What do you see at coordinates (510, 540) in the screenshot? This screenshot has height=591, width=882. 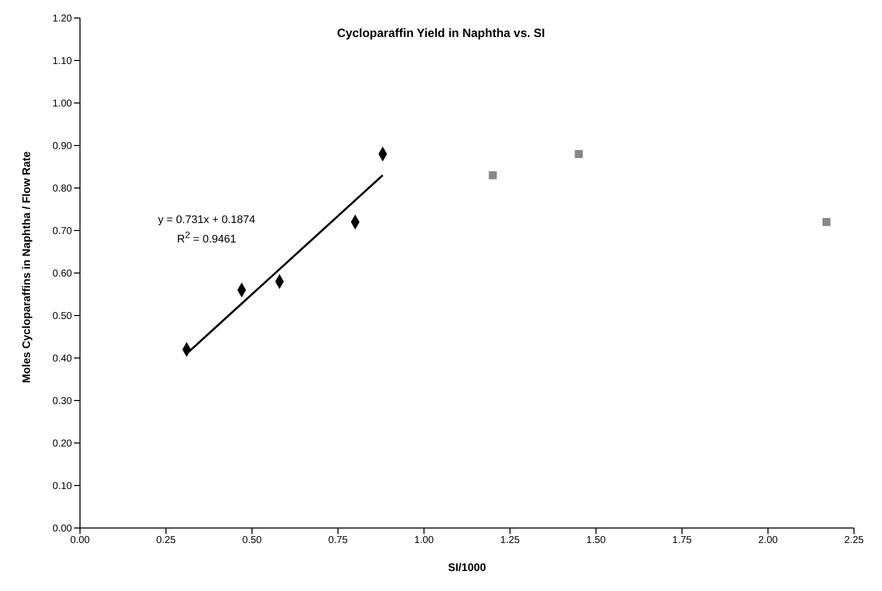 I see `x-tick-label: 1.25` at bounding box center [510, 540].